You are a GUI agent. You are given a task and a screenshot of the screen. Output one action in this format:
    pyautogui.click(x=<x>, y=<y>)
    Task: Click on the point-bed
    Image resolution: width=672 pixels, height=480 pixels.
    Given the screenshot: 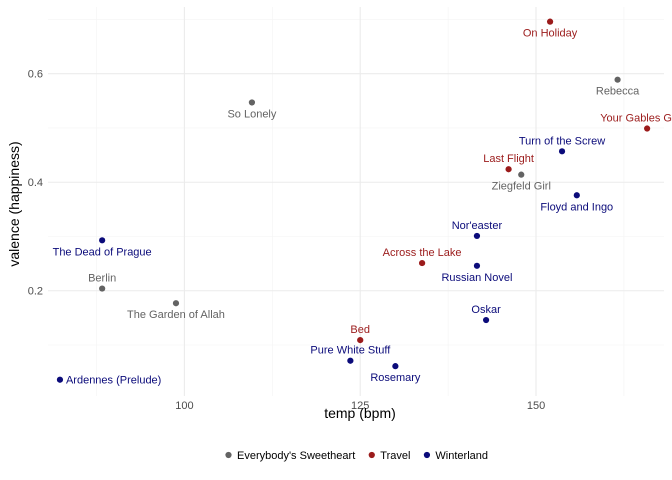 What is the action you would take?
    pyautogui.click(x=360, y=340)
    